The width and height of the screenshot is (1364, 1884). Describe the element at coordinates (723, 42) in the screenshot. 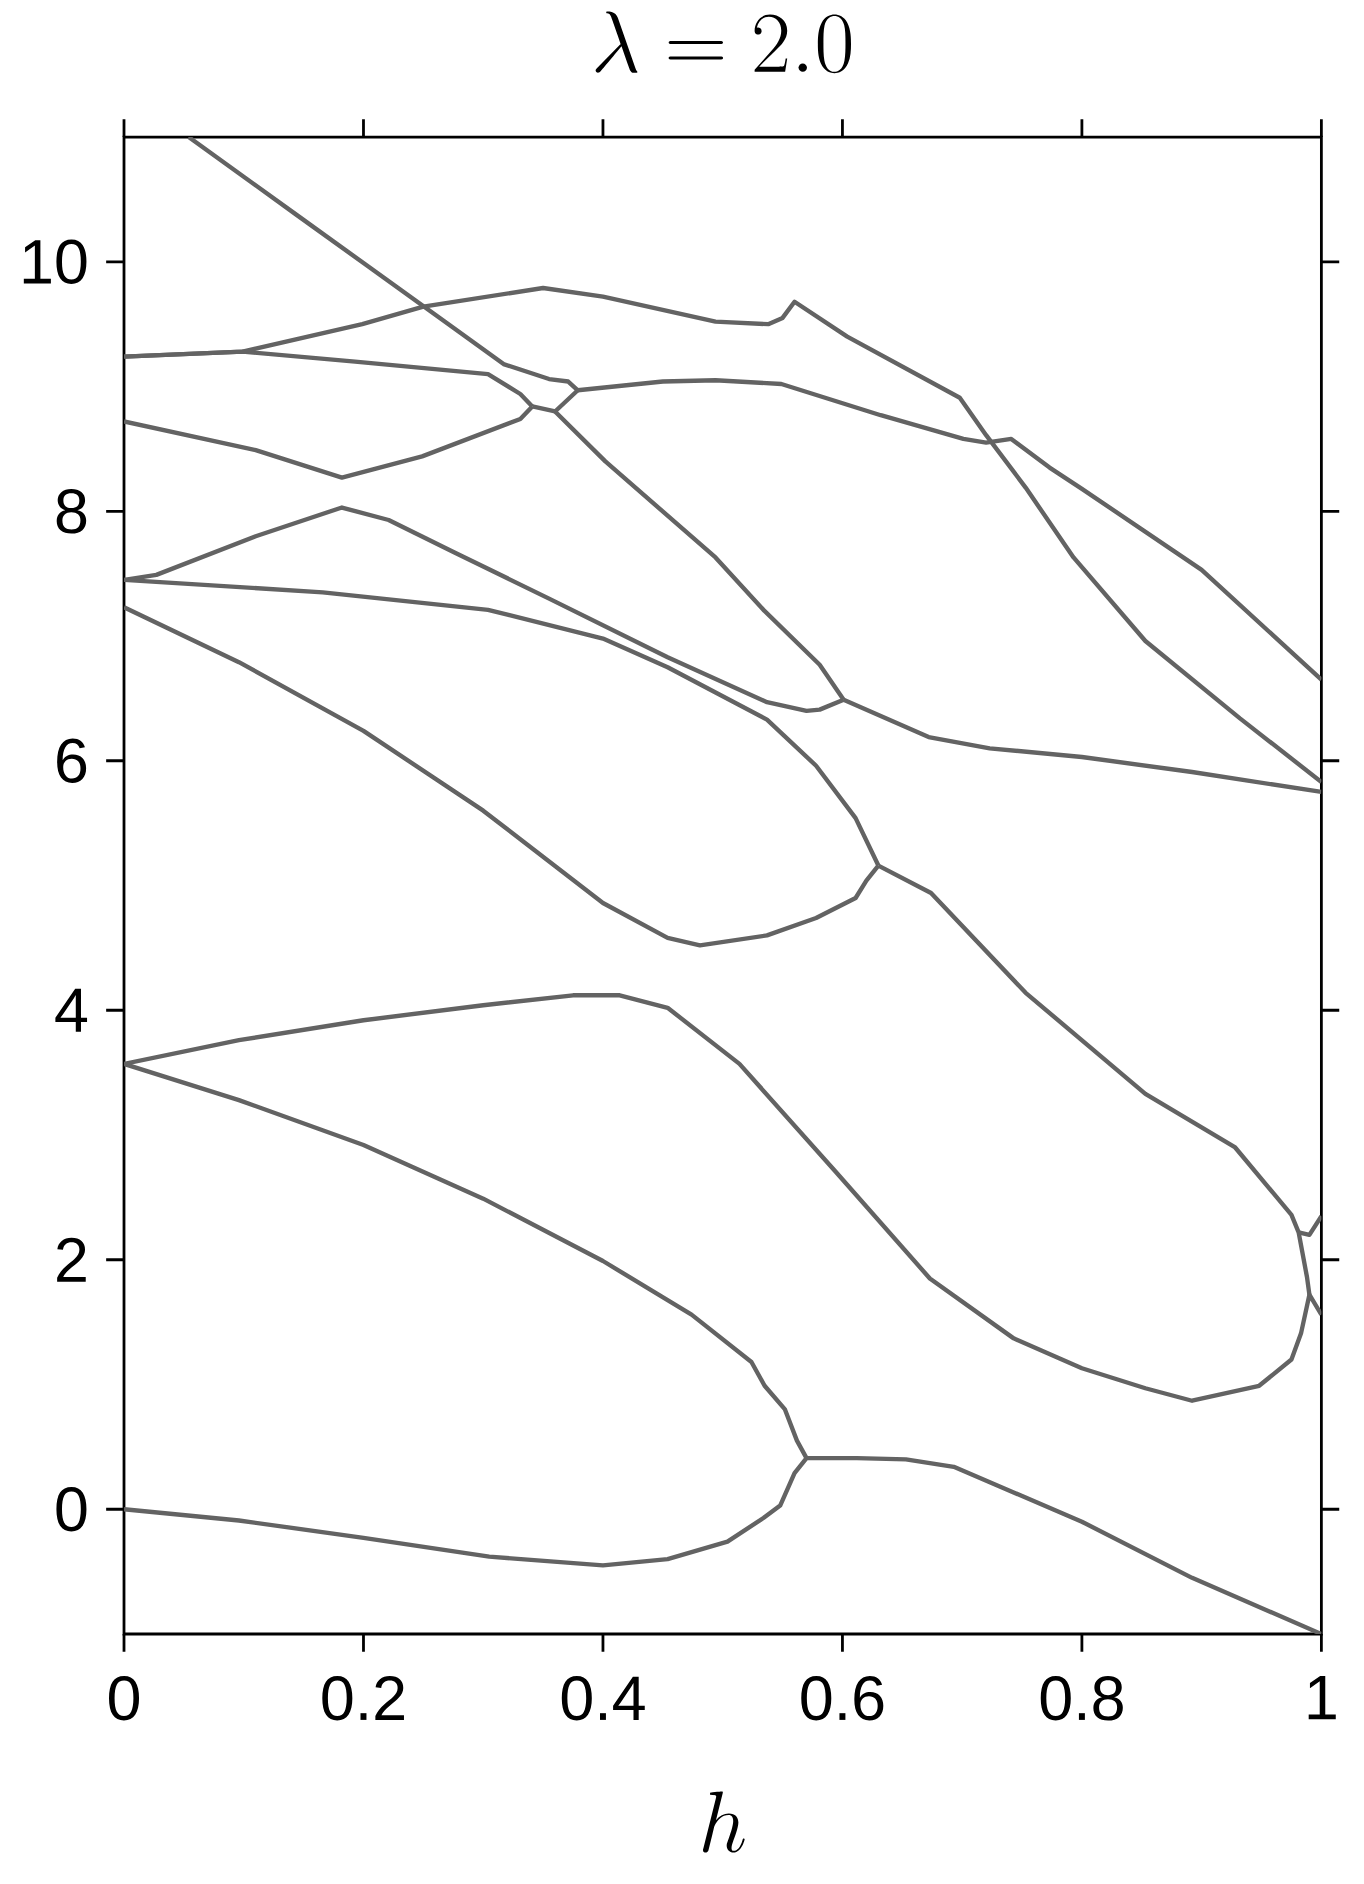

I see `chart-title: $\lambda = 2.0$` at that location.